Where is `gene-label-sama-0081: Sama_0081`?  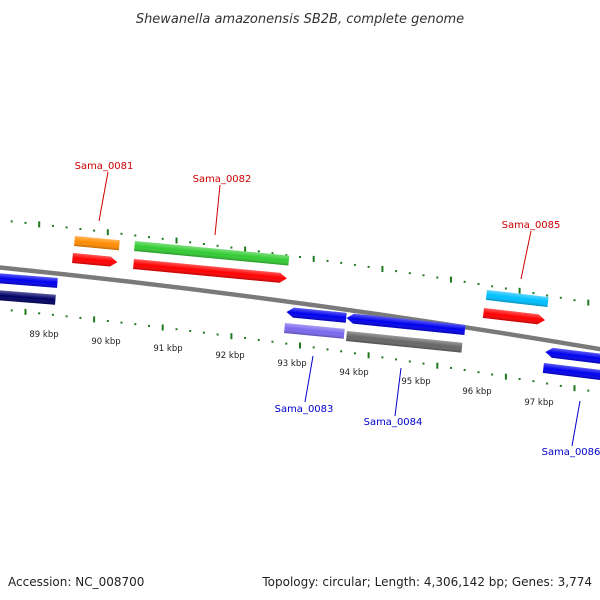 gene-label-sama-0081: Sama_0081 is located at coordinates (104, 166).